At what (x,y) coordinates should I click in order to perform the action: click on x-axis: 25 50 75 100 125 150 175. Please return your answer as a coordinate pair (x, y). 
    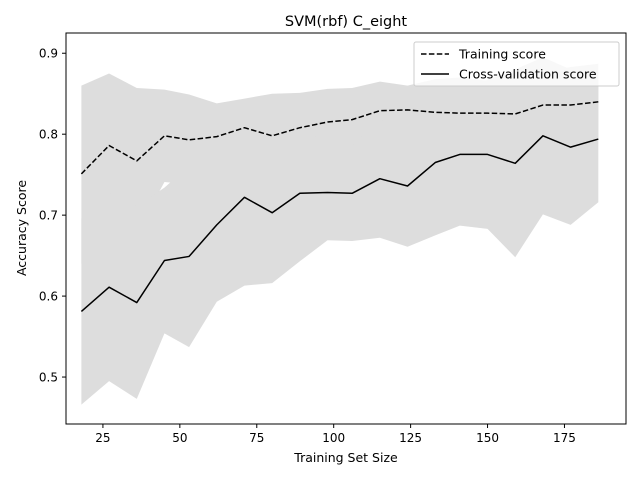
    Looking at the image, I should click on (335, 434).